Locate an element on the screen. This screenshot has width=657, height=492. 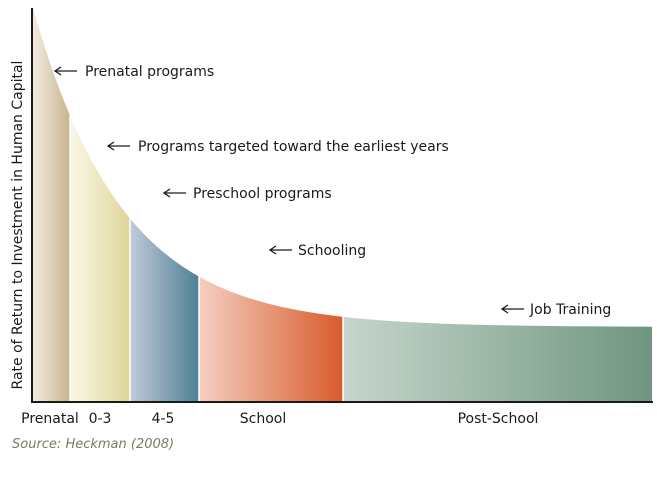
segment-school is located at coordinates (271, 338).